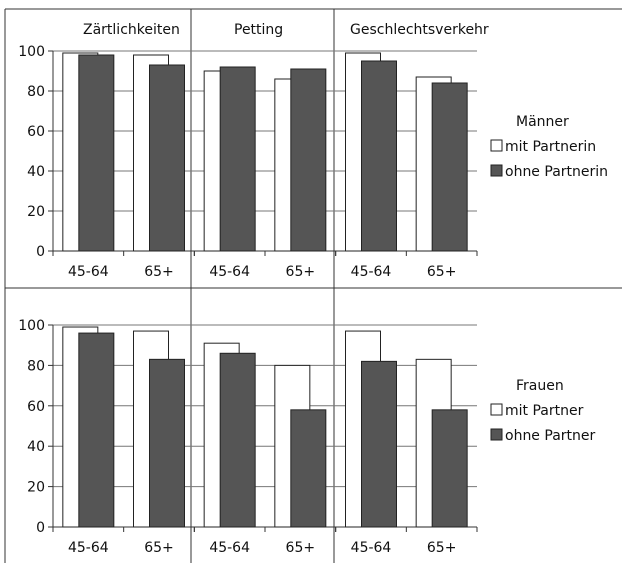  What do you see at coordinates (258, 30) in the screenshot?
I see `group-header-label: Petting` at bounding box center [258, 30].